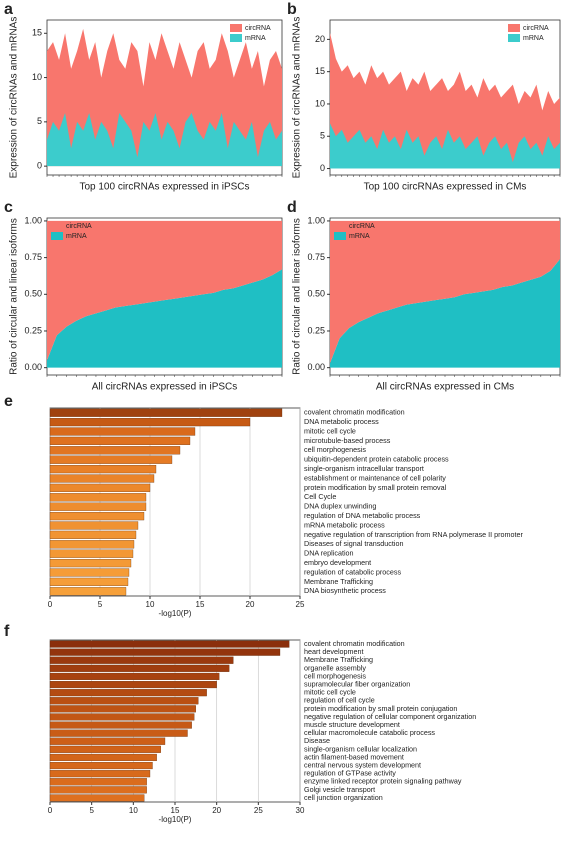 This screenshot has width=567, height=849. I want to click on x-tick-label: 10, so click(133, 810).